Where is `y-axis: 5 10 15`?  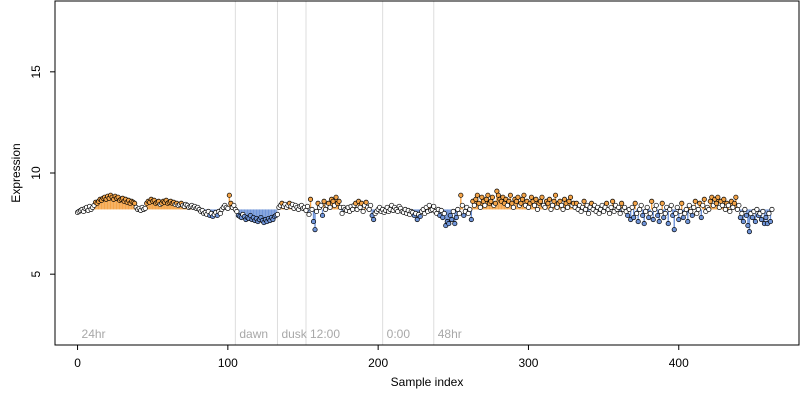
y-axis: 5 10 15 is located at coordinates (42, 171).